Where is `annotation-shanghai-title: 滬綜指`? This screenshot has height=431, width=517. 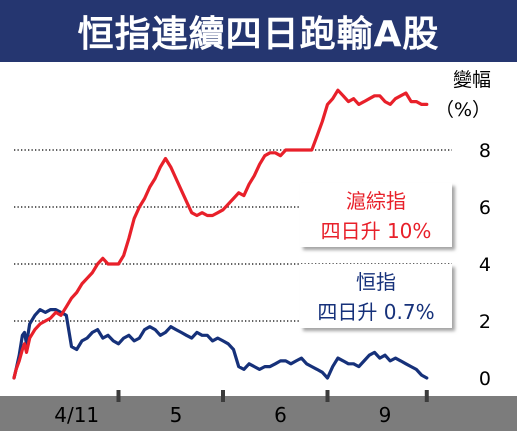
annotation-shanghai-title: 滬綜指 is located at coordinates (376, 201).